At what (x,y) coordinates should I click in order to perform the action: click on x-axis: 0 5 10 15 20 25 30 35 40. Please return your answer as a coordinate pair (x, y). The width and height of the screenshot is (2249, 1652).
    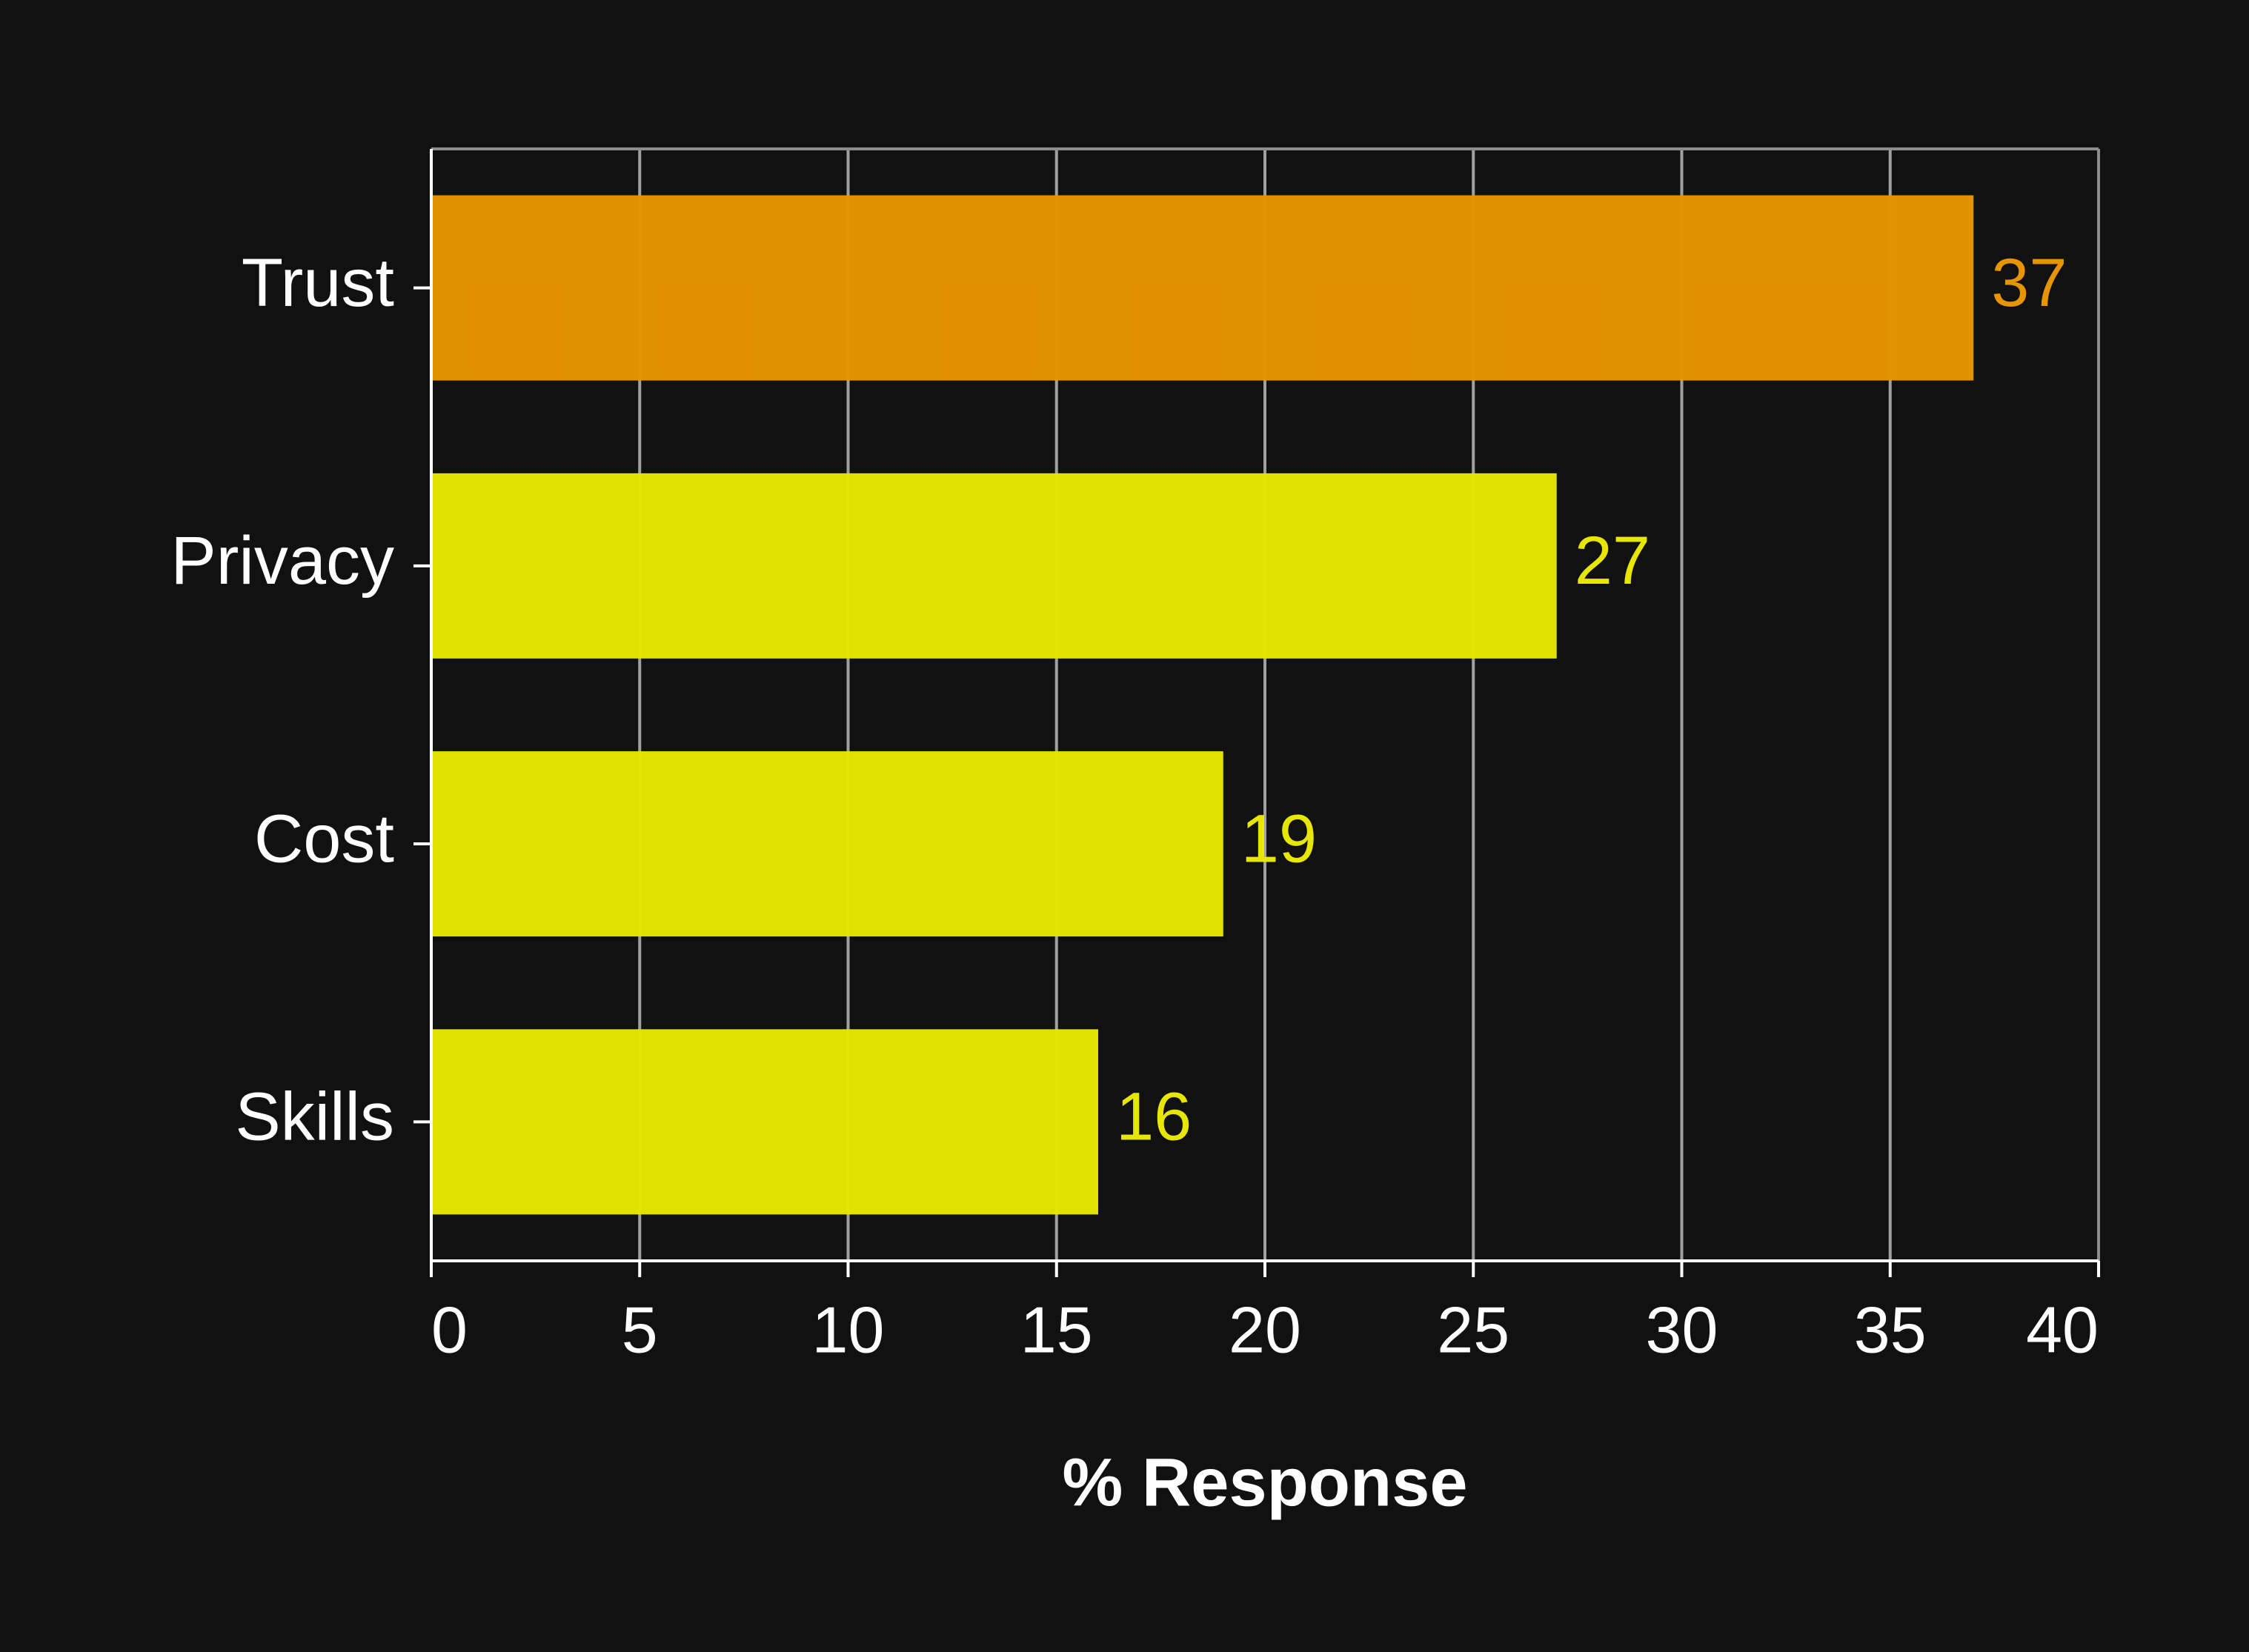
    Looking at the image, I should click on (1265, 1313).